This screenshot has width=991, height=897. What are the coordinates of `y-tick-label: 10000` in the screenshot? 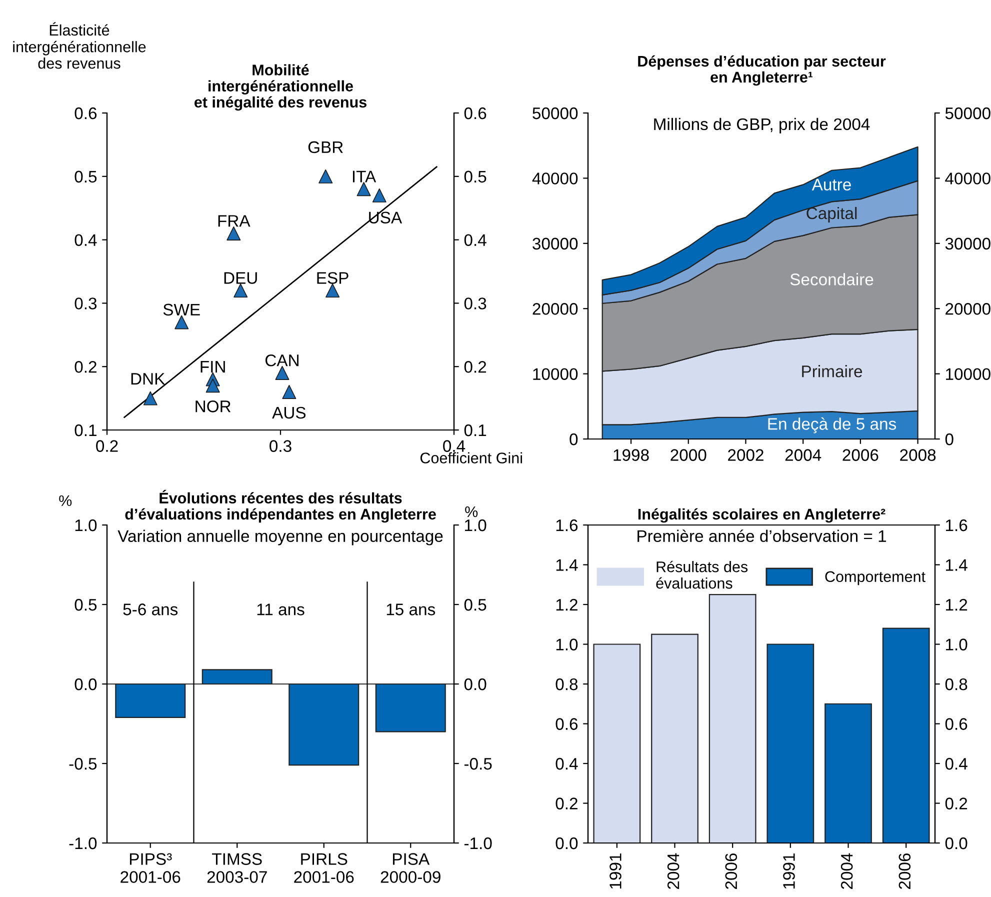 It's located at (555, 374).